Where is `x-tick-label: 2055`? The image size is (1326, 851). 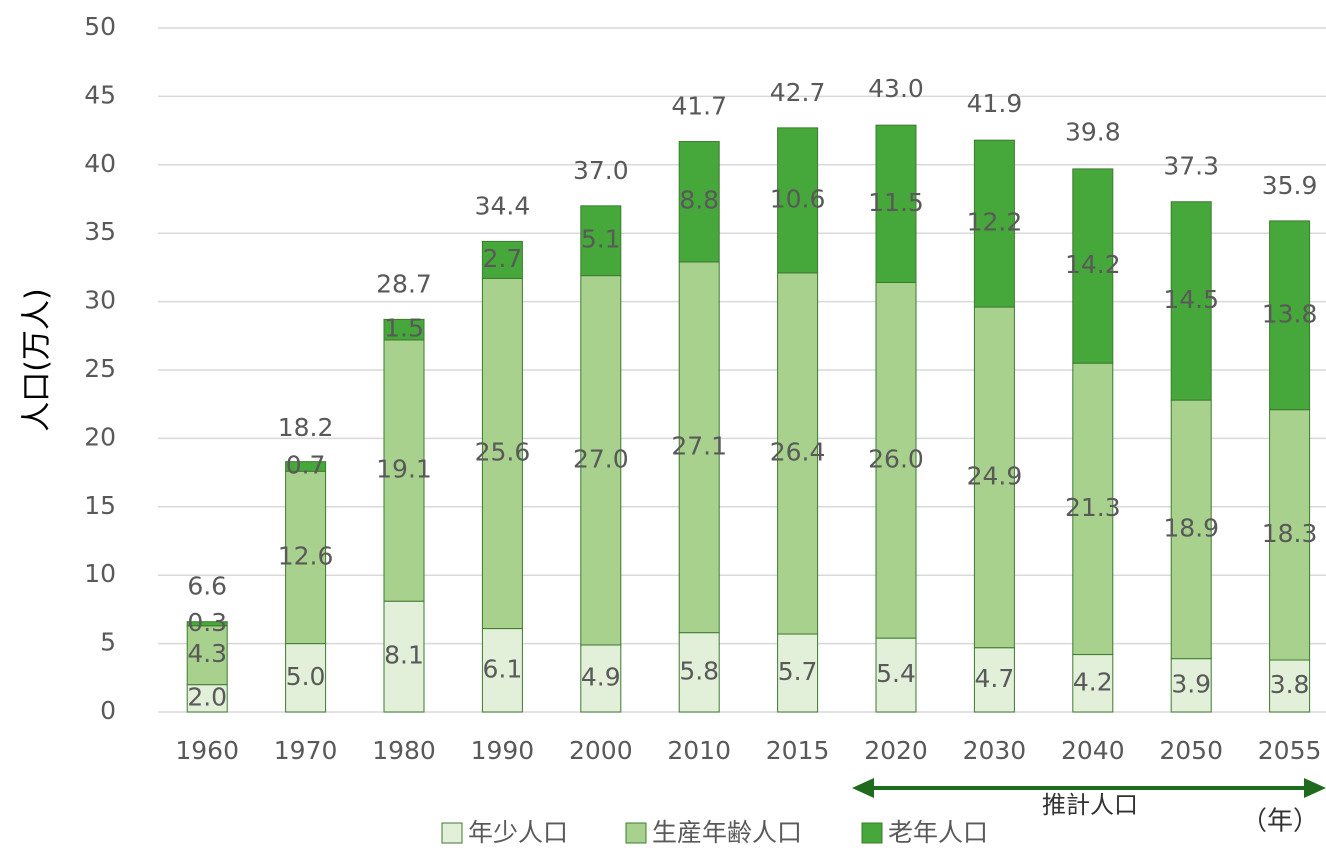
x-tick-label: 2055 is located at coordinates (1290, 750).